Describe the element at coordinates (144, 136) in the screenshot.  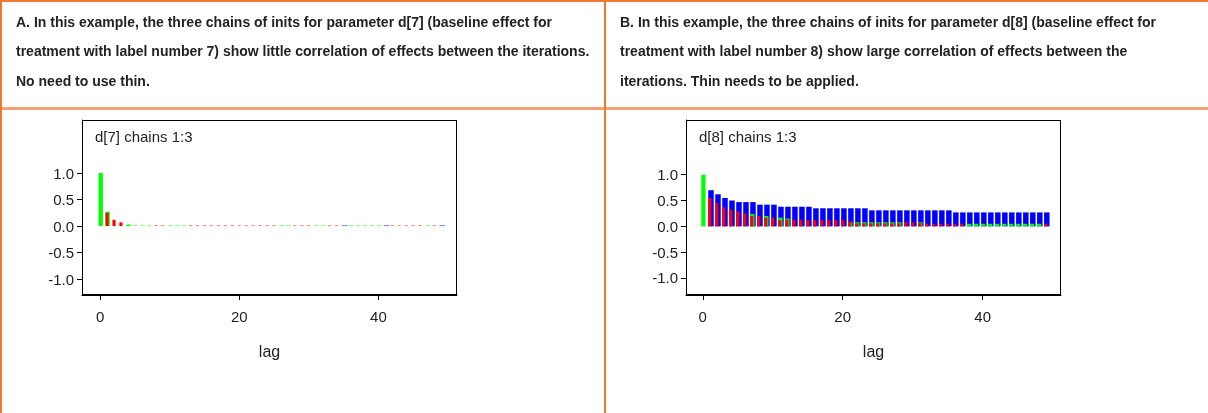
I see `text: d[7] chains 1:3` at that location.